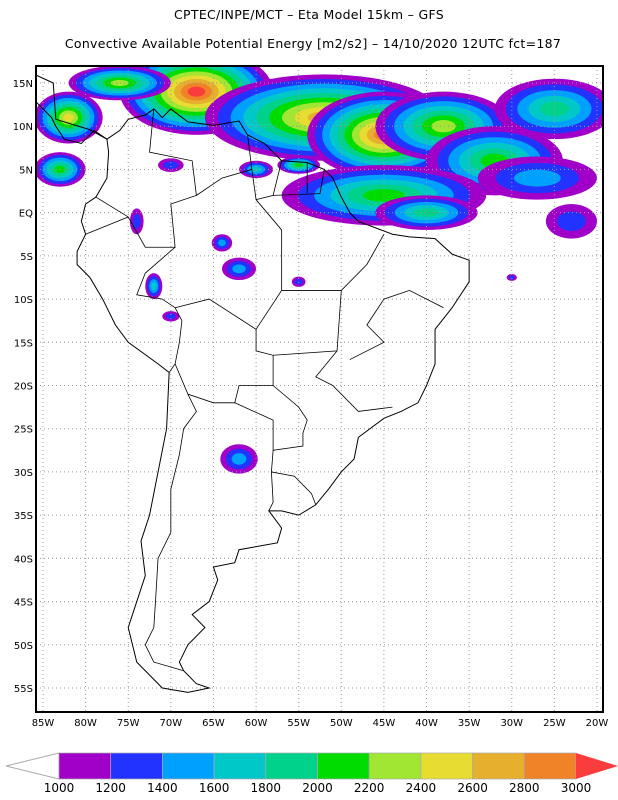  Describe the element at coordinates (85, 723) in the screenshot. I see `lon-tick-label: 80W` at that location.